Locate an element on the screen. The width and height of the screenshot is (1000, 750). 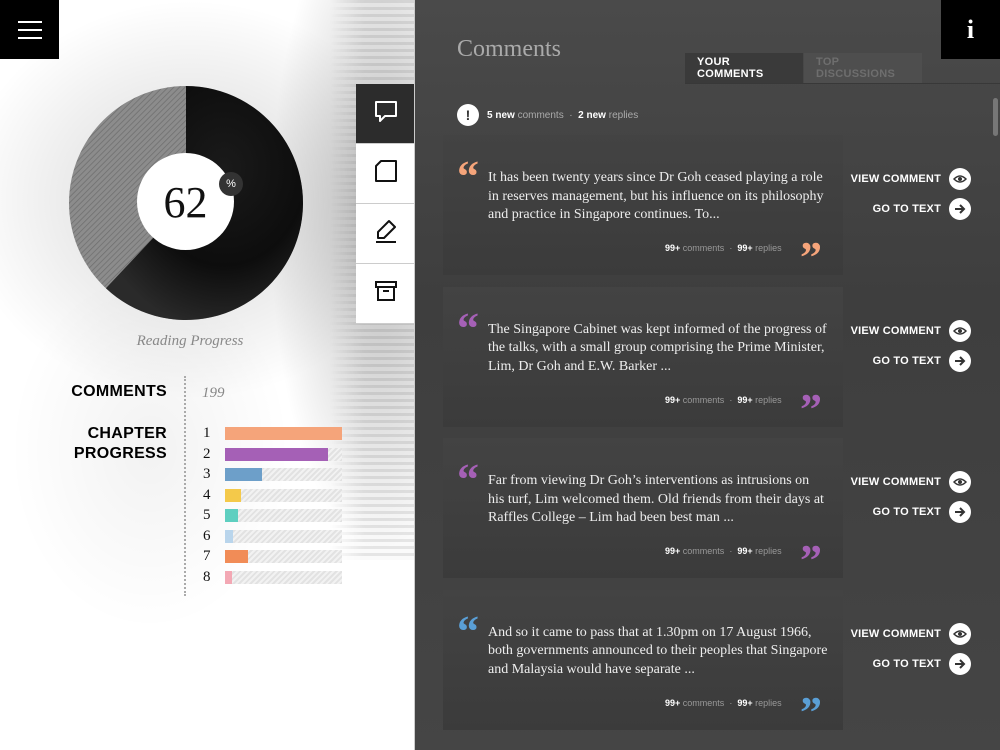
tool-note-button is located at coordinates (385, 174).